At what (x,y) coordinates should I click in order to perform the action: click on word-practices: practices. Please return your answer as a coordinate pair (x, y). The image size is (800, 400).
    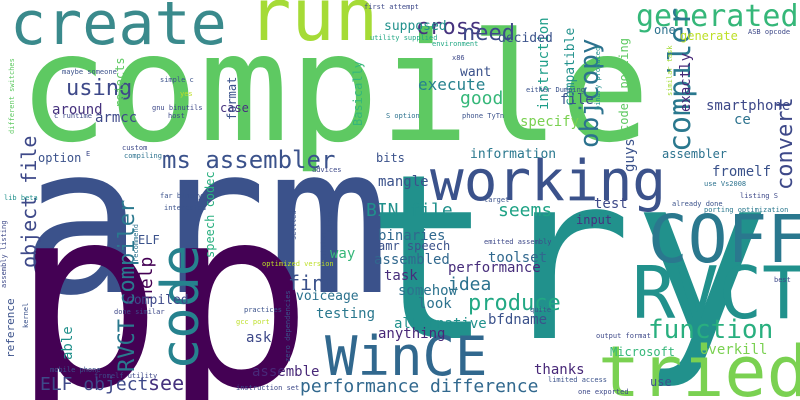
    Looking at the image, I should click on (263, 310).